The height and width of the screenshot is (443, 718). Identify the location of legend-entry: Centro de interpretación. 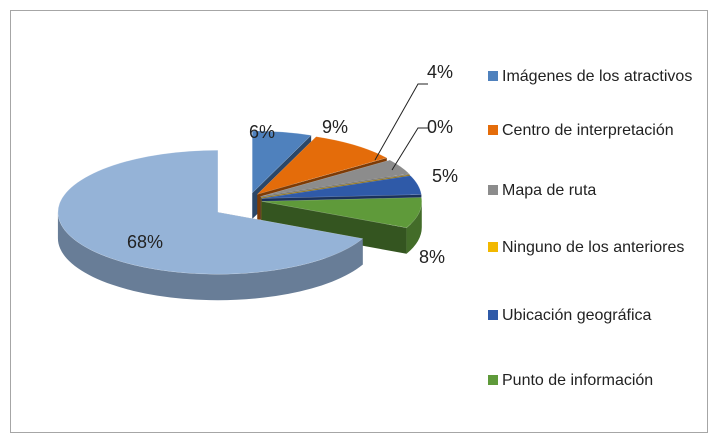
(593, 130).